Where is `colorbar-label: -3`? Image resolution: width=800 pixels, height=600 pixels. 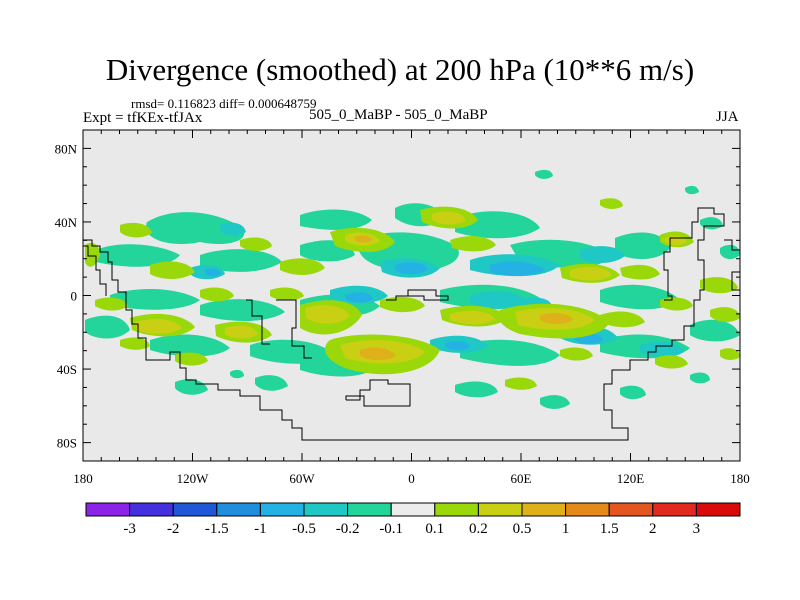 colorbar-label: -3 is located at coordinates (129, 529).